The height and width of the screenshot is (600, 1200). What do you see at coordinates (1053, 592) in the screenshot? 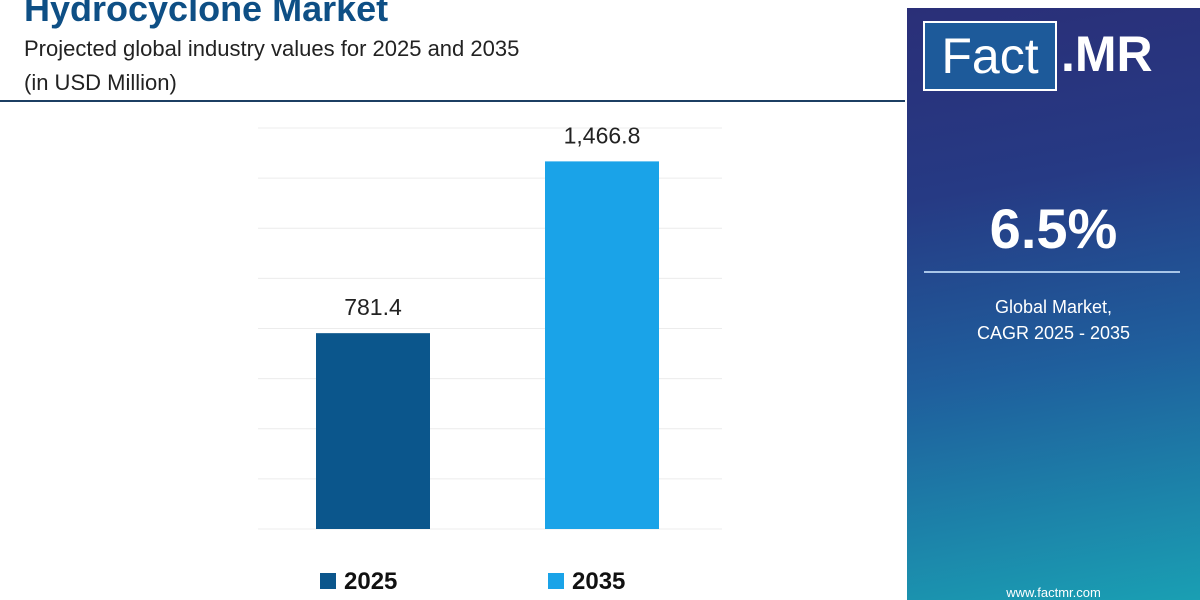
I see `website-url: www.factmr.com` at bounding box center [1053, 592].